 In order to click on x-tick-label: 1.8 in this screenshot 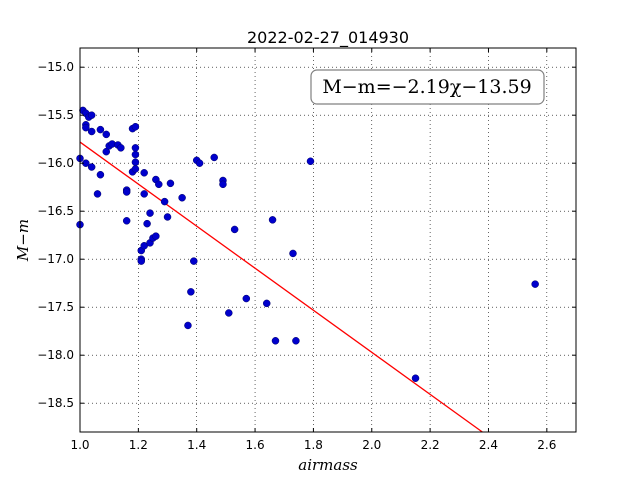, I will do `click(313, 445)`.